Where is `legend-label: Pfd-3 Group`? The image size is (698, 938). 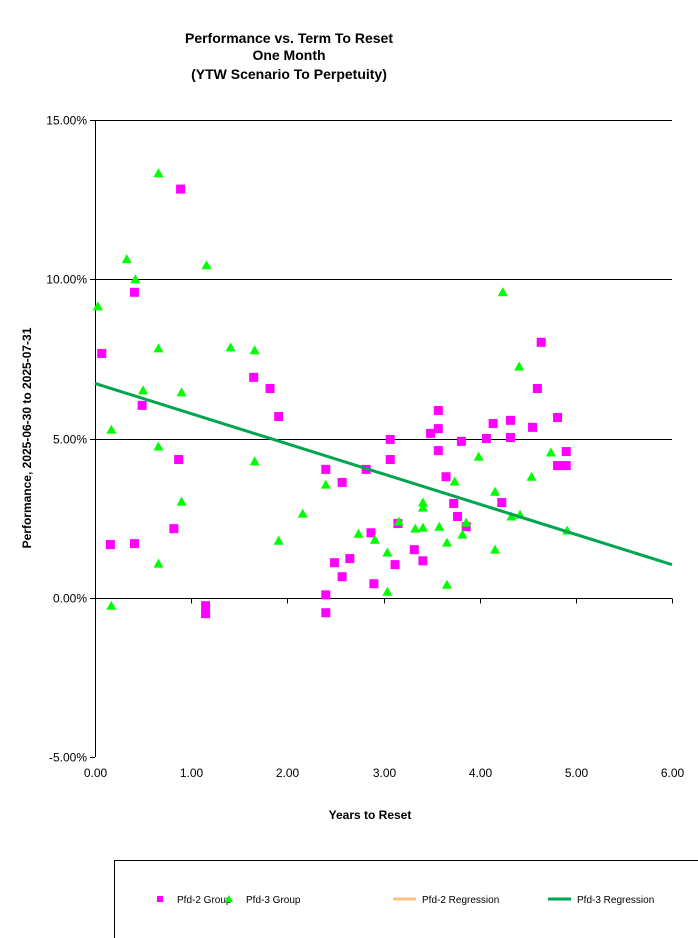 legend-label: Pfd-3 Group is located at coordinates (273, 900).